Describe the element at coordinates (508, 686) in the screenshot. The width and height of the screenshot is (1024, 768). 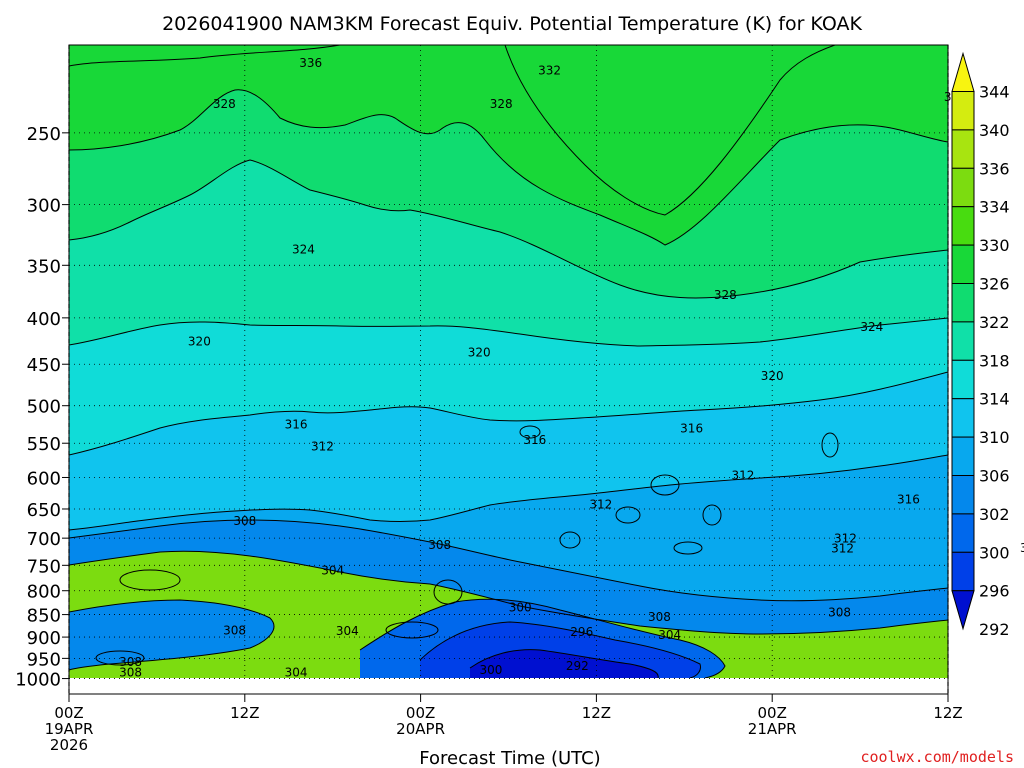
I see `ground-surface` at that location.